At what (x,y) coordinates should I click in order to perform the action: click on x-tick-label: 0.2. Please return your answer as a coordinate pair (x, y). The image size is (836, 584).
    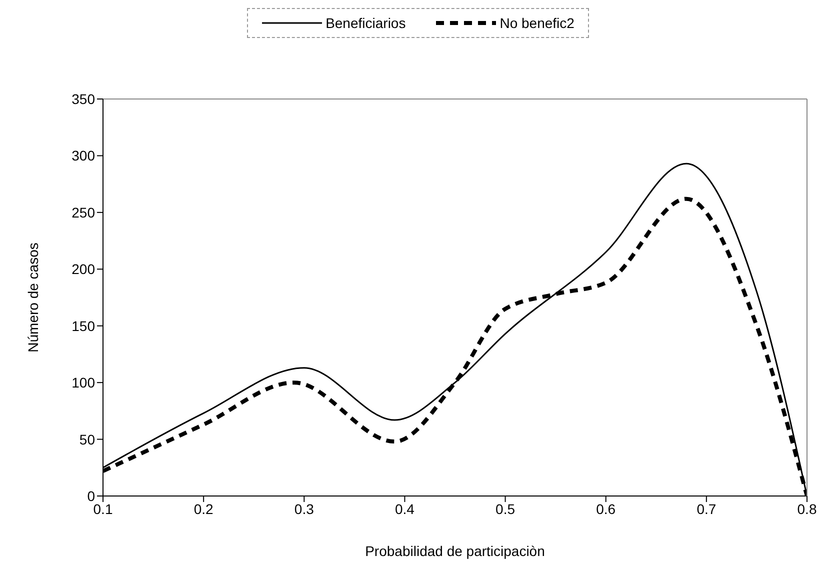
    Looking at the image, I should click on (204, 508).